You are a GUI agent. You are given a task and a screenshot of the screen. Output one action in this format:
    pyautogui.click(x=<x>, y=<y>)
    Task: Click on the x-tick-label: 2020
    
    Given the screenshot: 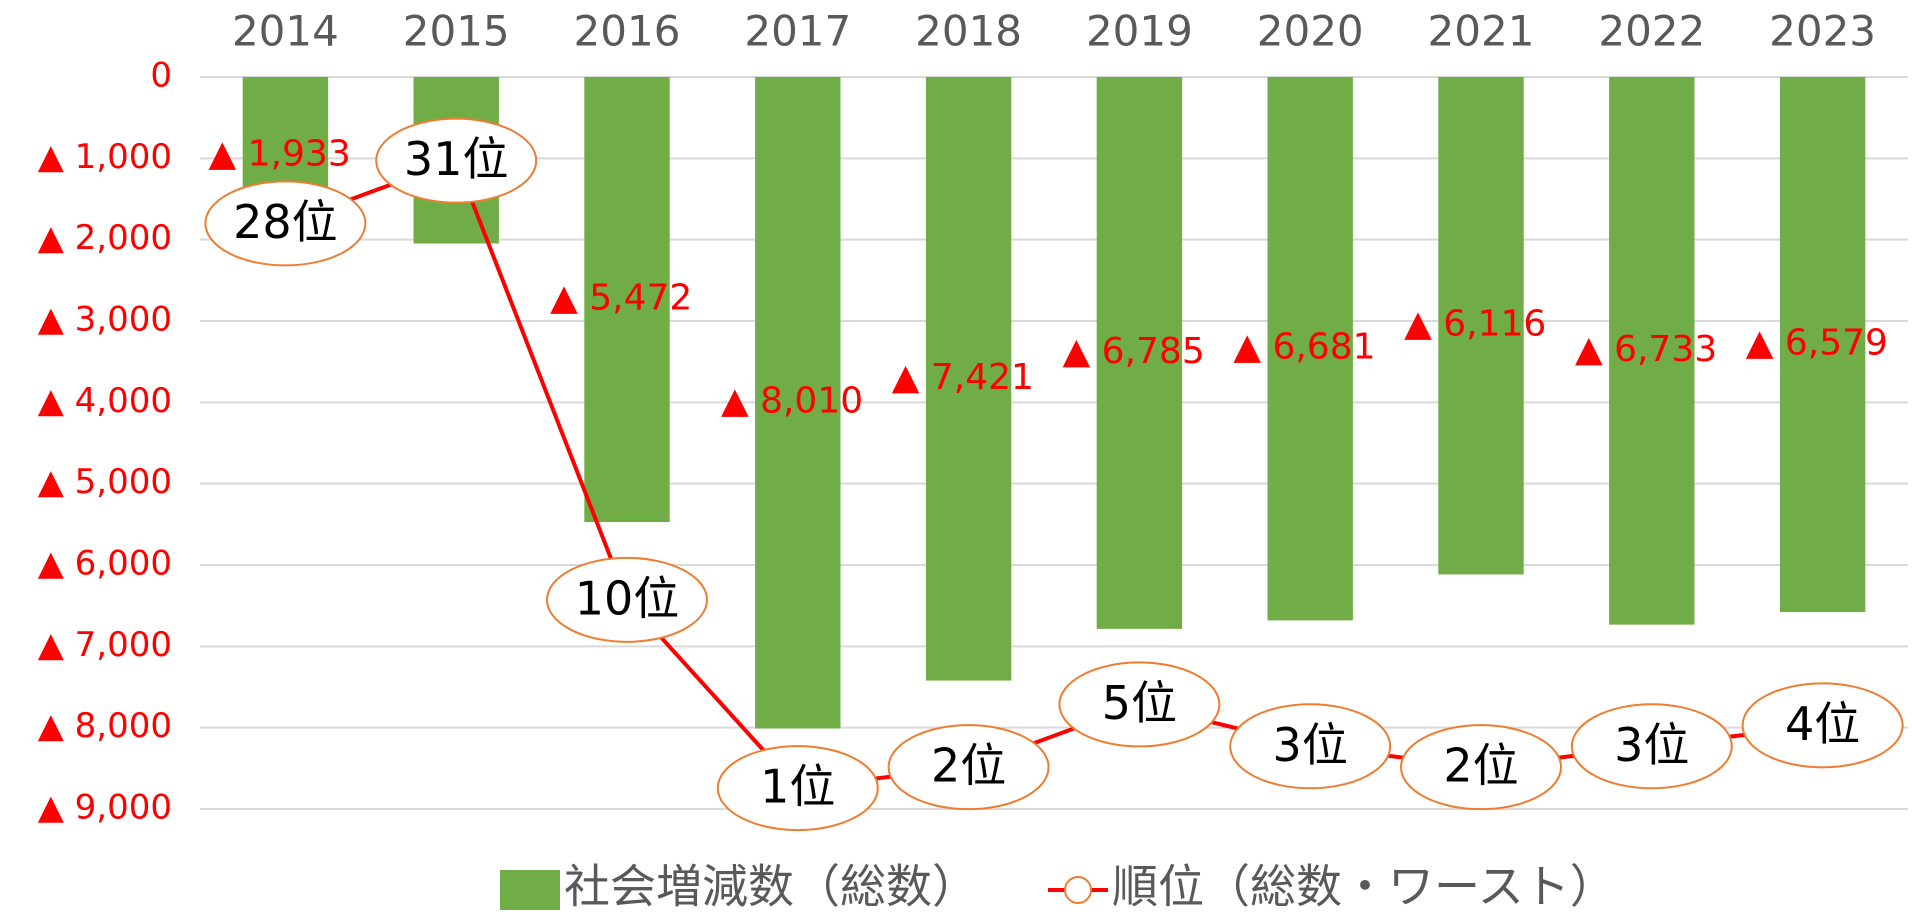 What is the action you would take?
    pyautogui.click(x=1310, y=31)
    